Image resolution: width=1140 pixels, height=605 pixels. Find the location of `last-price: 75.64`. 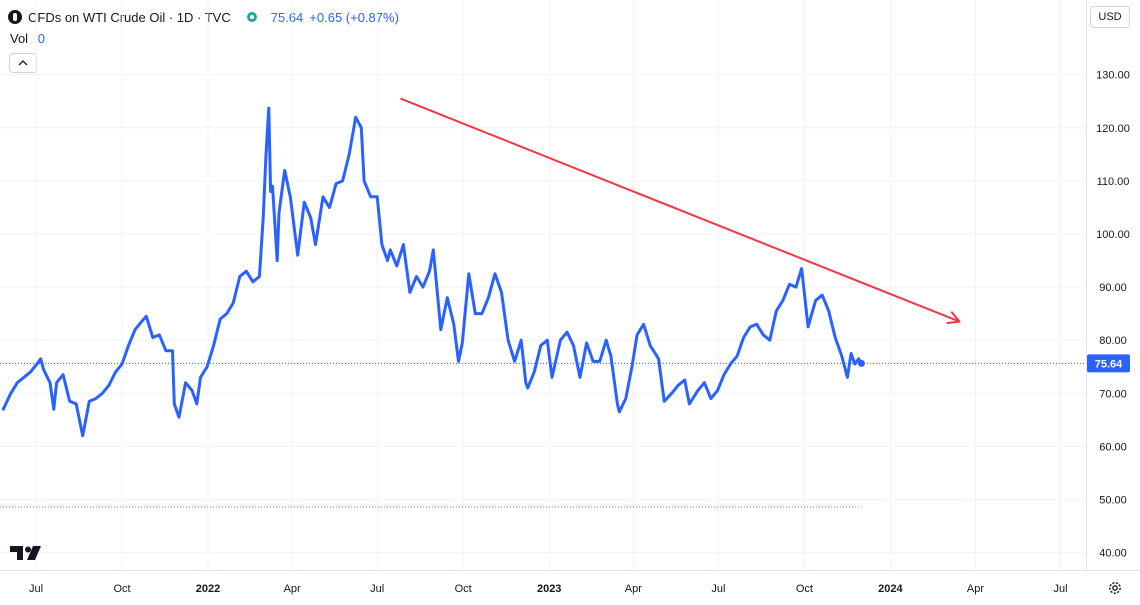

last-price: 75.64 is located at coordinates (287, 17).